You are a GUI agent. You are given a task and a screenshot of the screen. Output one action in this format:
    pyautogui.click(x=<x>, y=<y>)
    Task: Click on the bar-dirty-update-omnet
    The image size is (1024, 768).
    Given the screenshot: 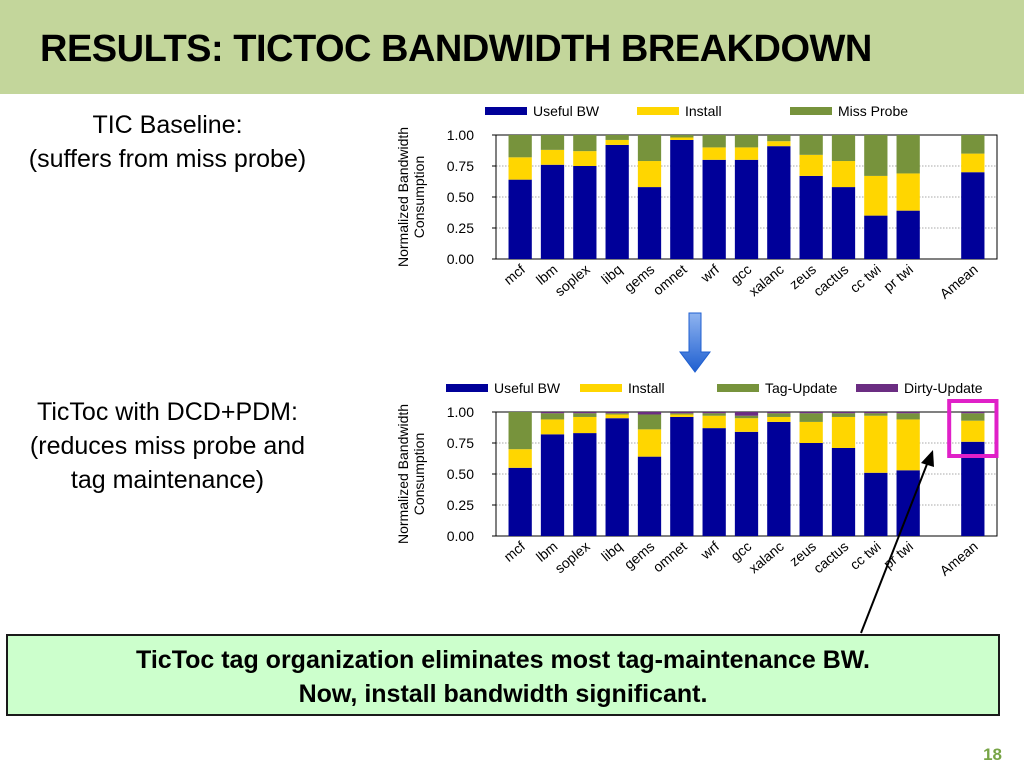 What is the action you would take?
    pyautogui.click(x=682, y=413)
    